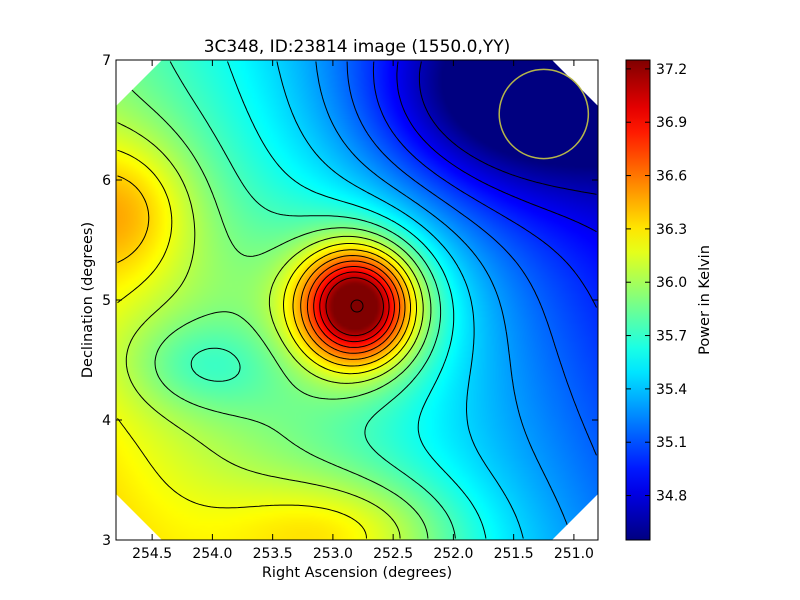 This screenshot has width=800, height=600. I want to click on colorbar-tick-label: 35.1, so click(671, 443).